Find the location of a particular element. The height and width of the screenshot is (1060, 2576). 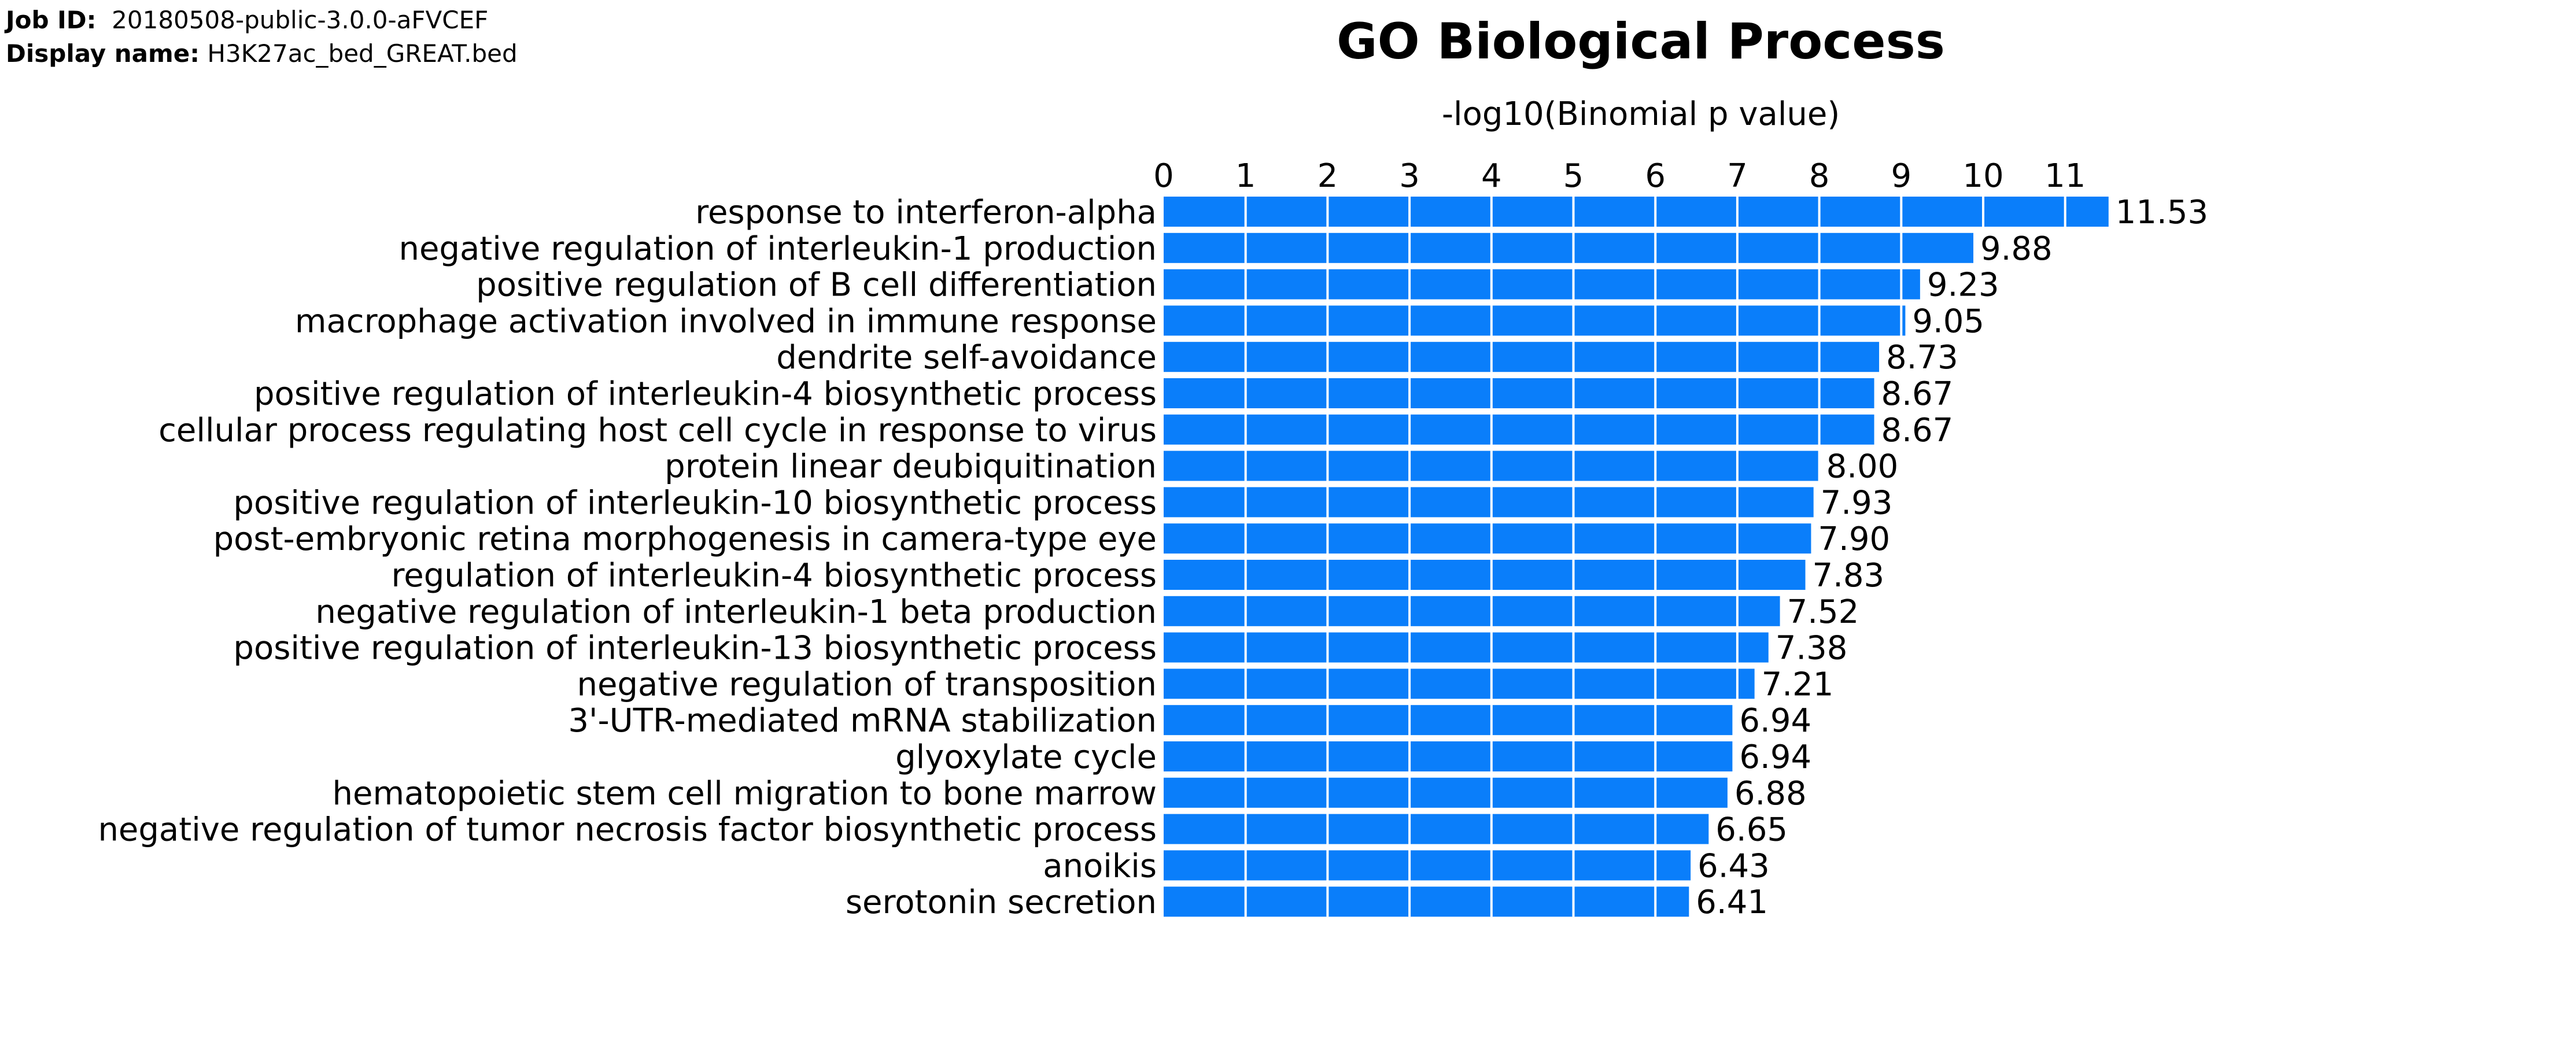

x-tick-label: 2 is located at coordinates (1327, 176).